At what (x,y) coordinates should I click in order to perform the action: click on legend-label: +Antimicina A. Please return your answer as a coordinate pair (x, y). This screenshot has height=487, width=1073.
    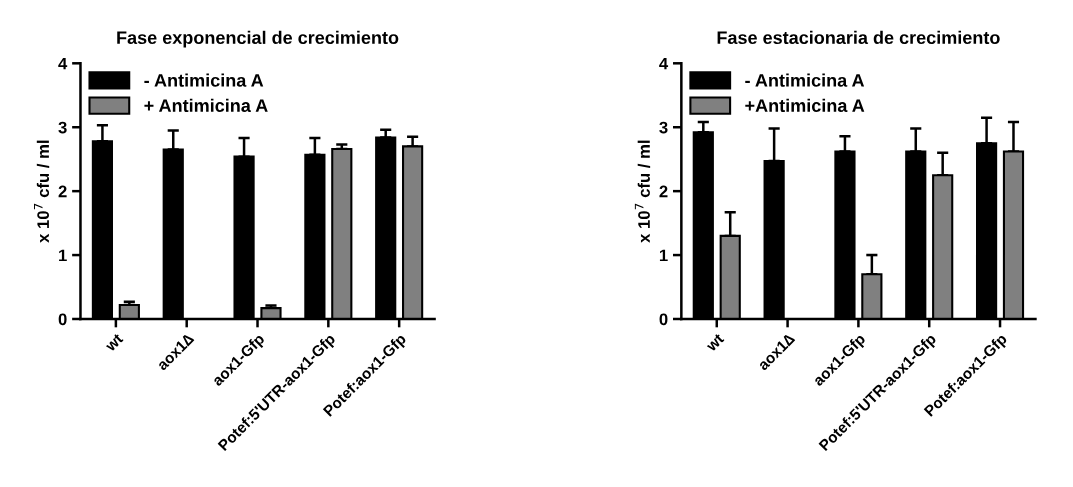
    Looking at the image, I should click on (805, 105).